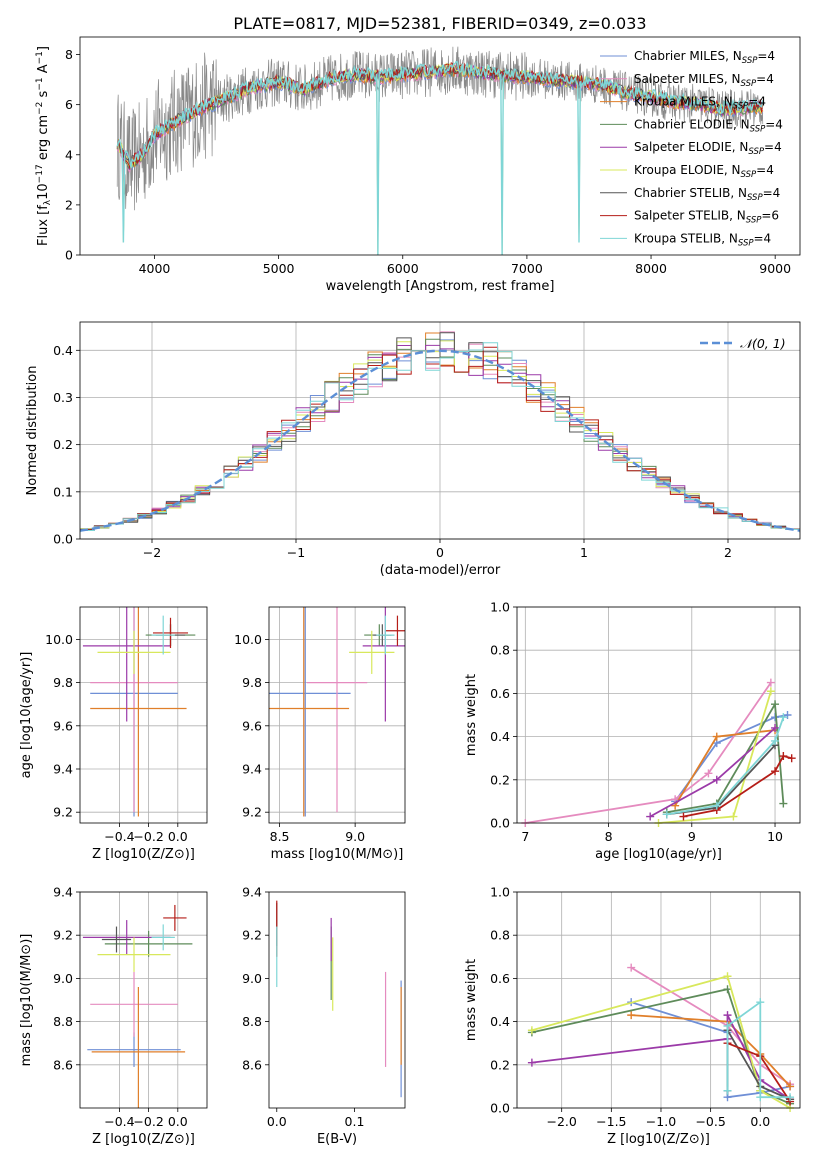 The width and height of the screenshot is (819, 1170). I want to click on y-tick-label: 0.4, so click(500, 1021).